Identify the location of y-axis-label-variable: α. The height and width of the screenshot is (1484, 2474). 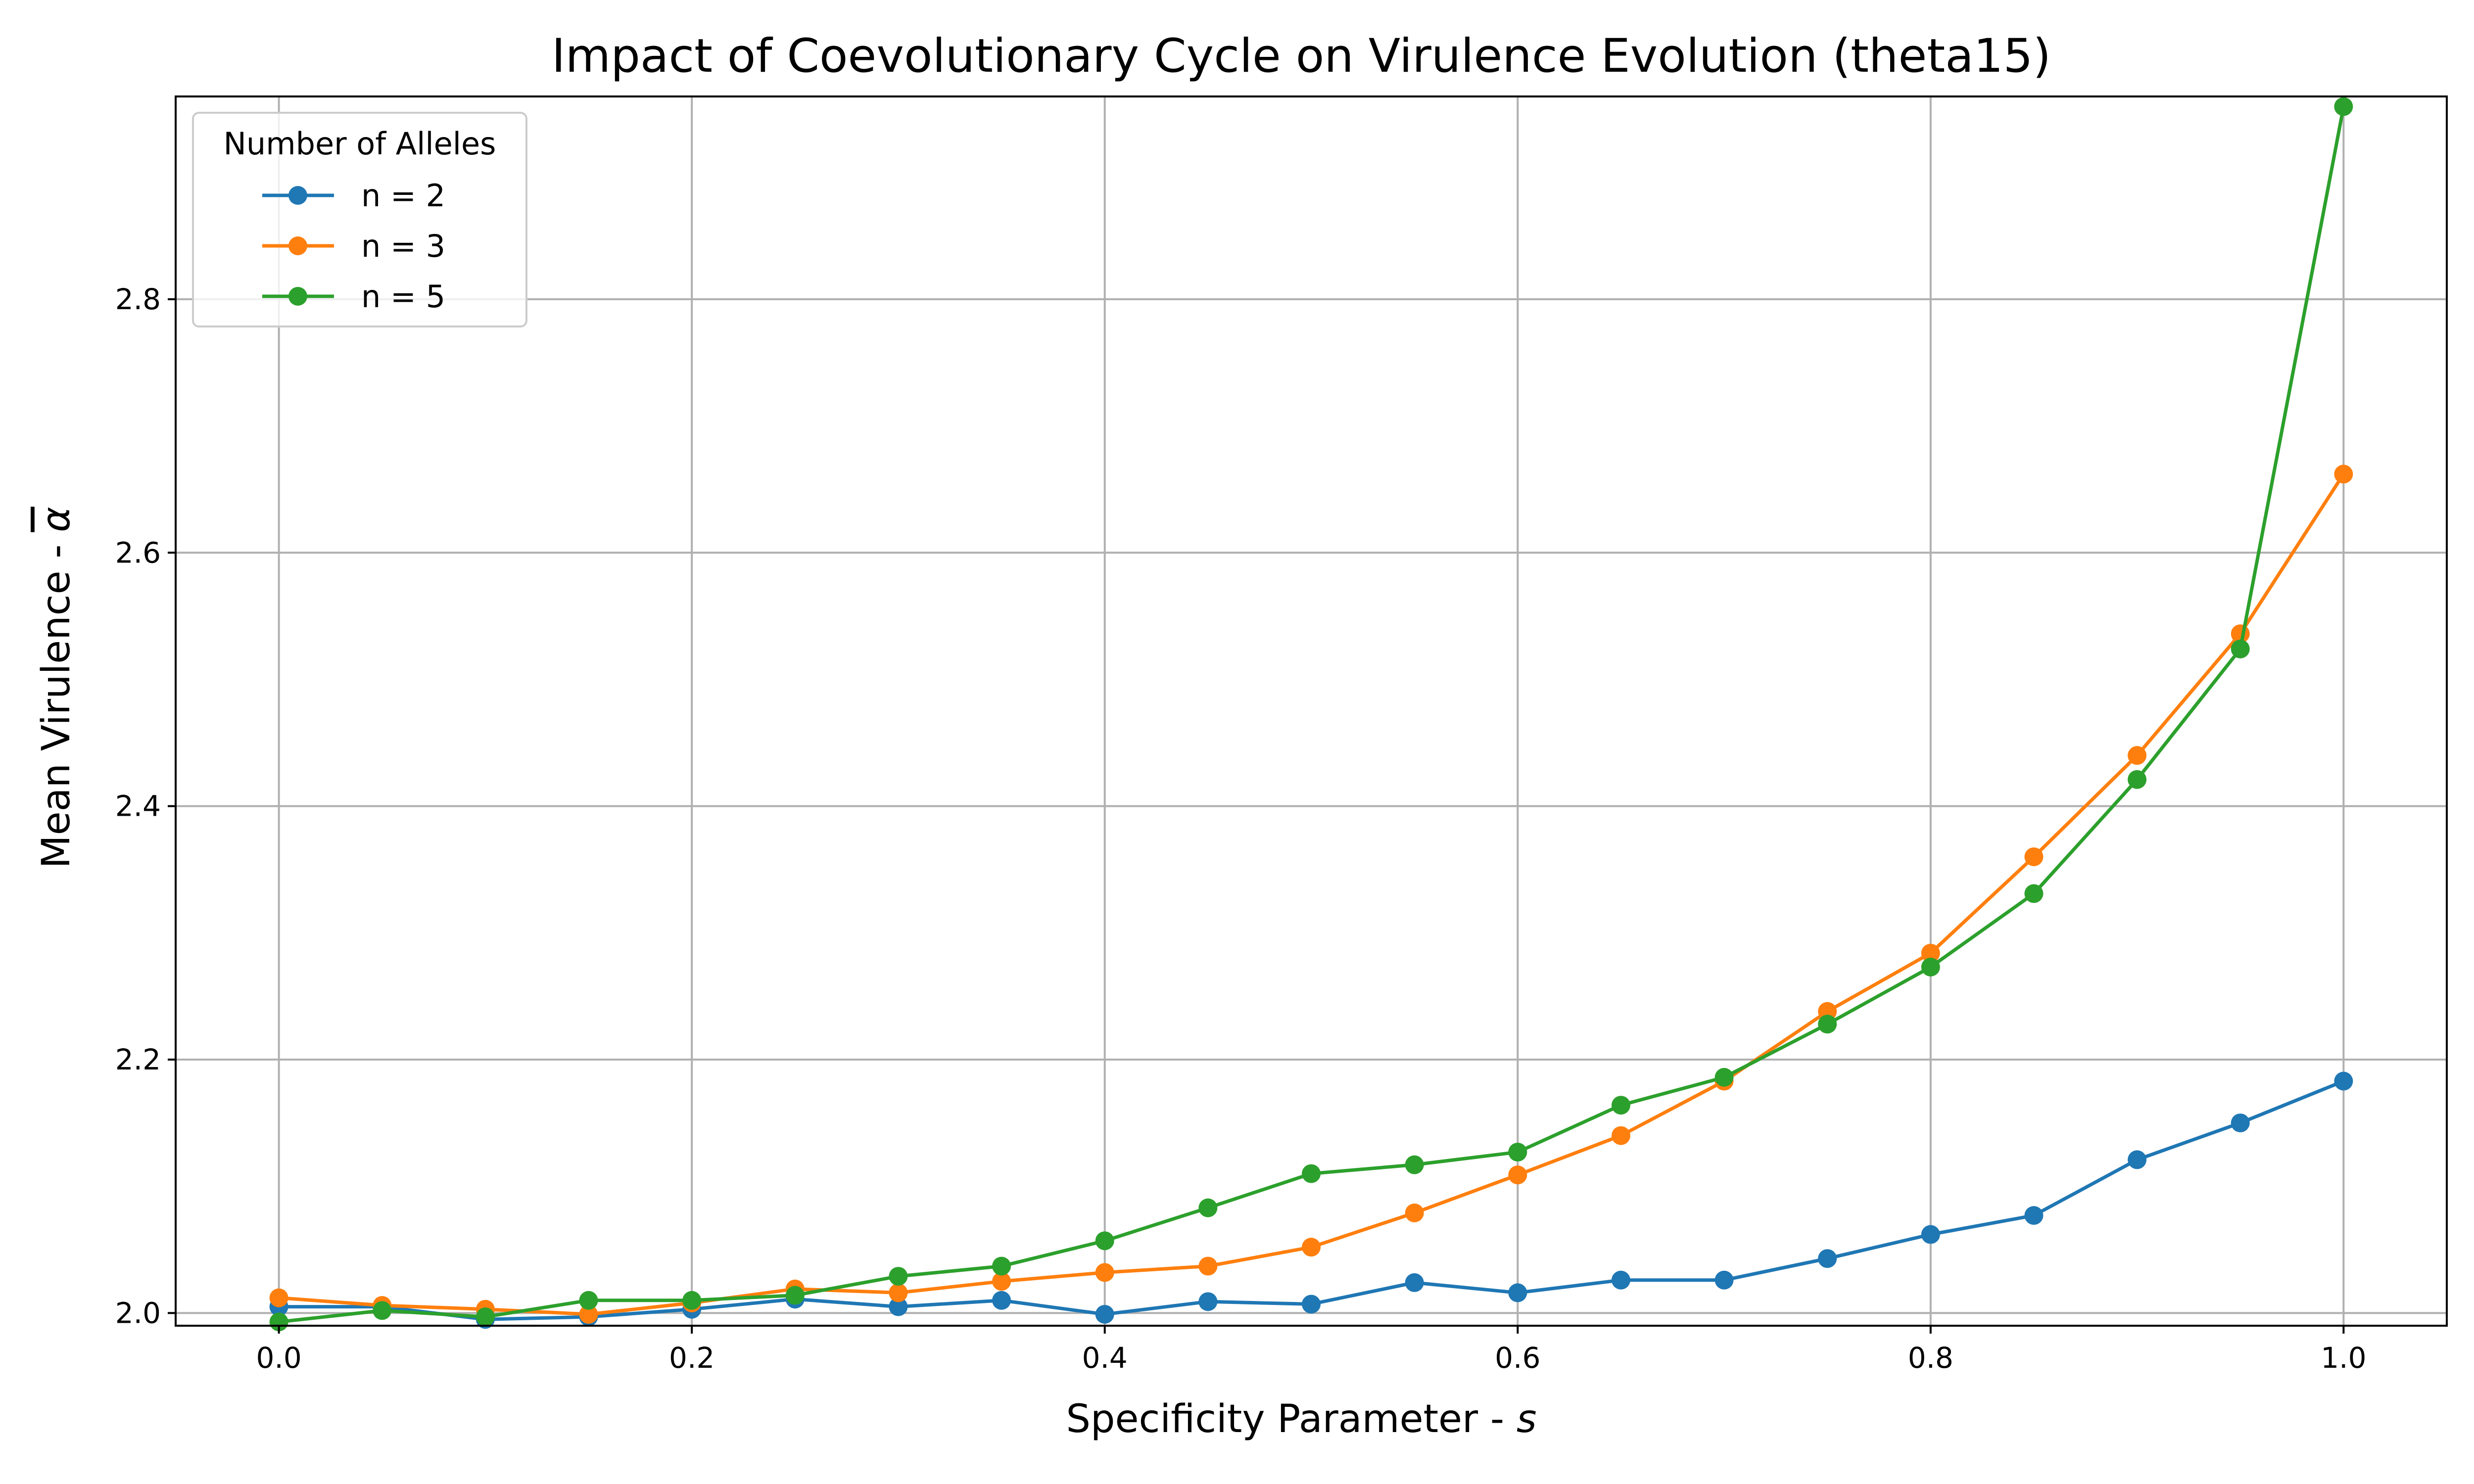
(57, 519).